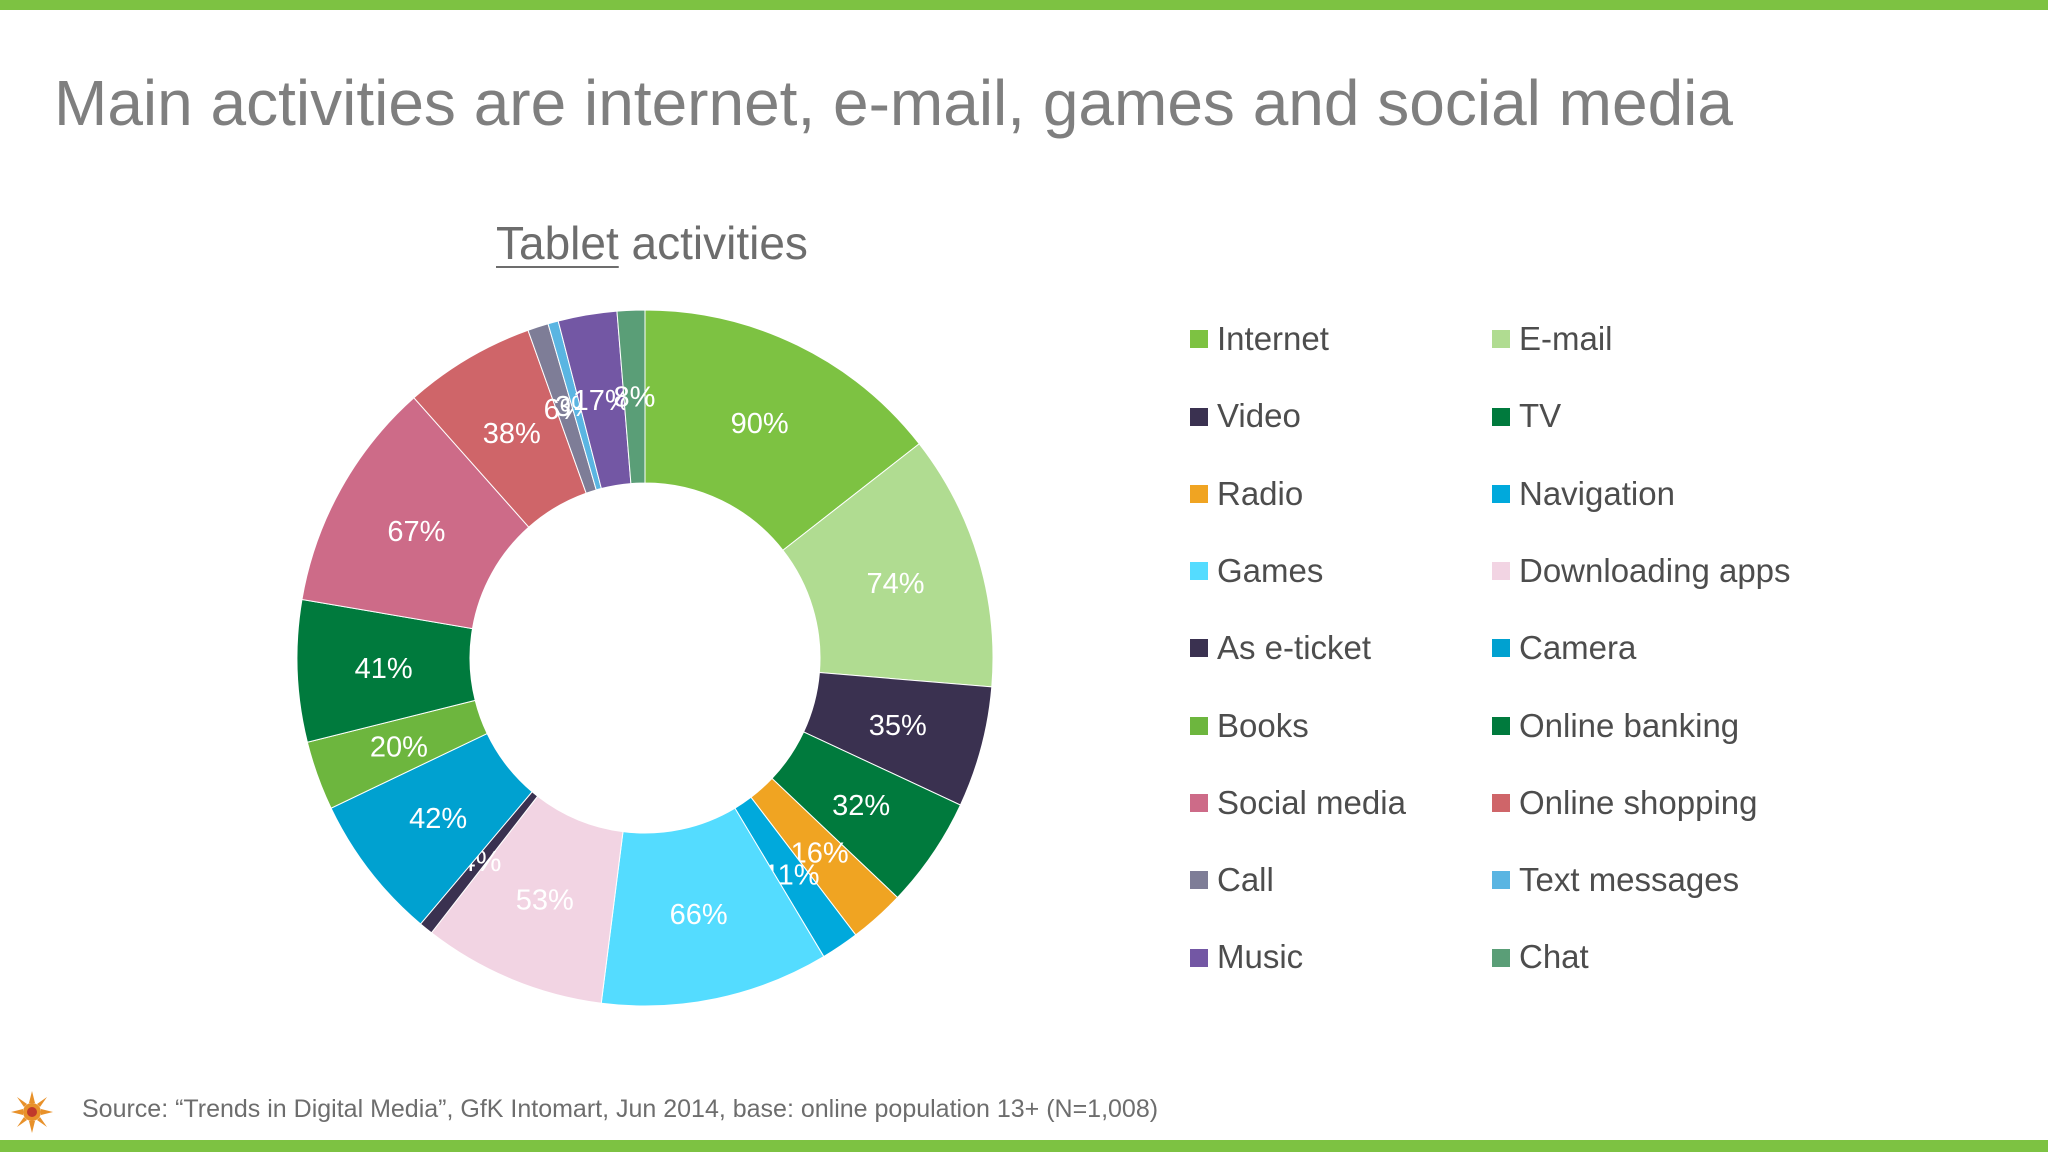 This screenshot has height=1152, width=2048. I want to click on legend-item-navigation: Navigation, so click(1583, 494).